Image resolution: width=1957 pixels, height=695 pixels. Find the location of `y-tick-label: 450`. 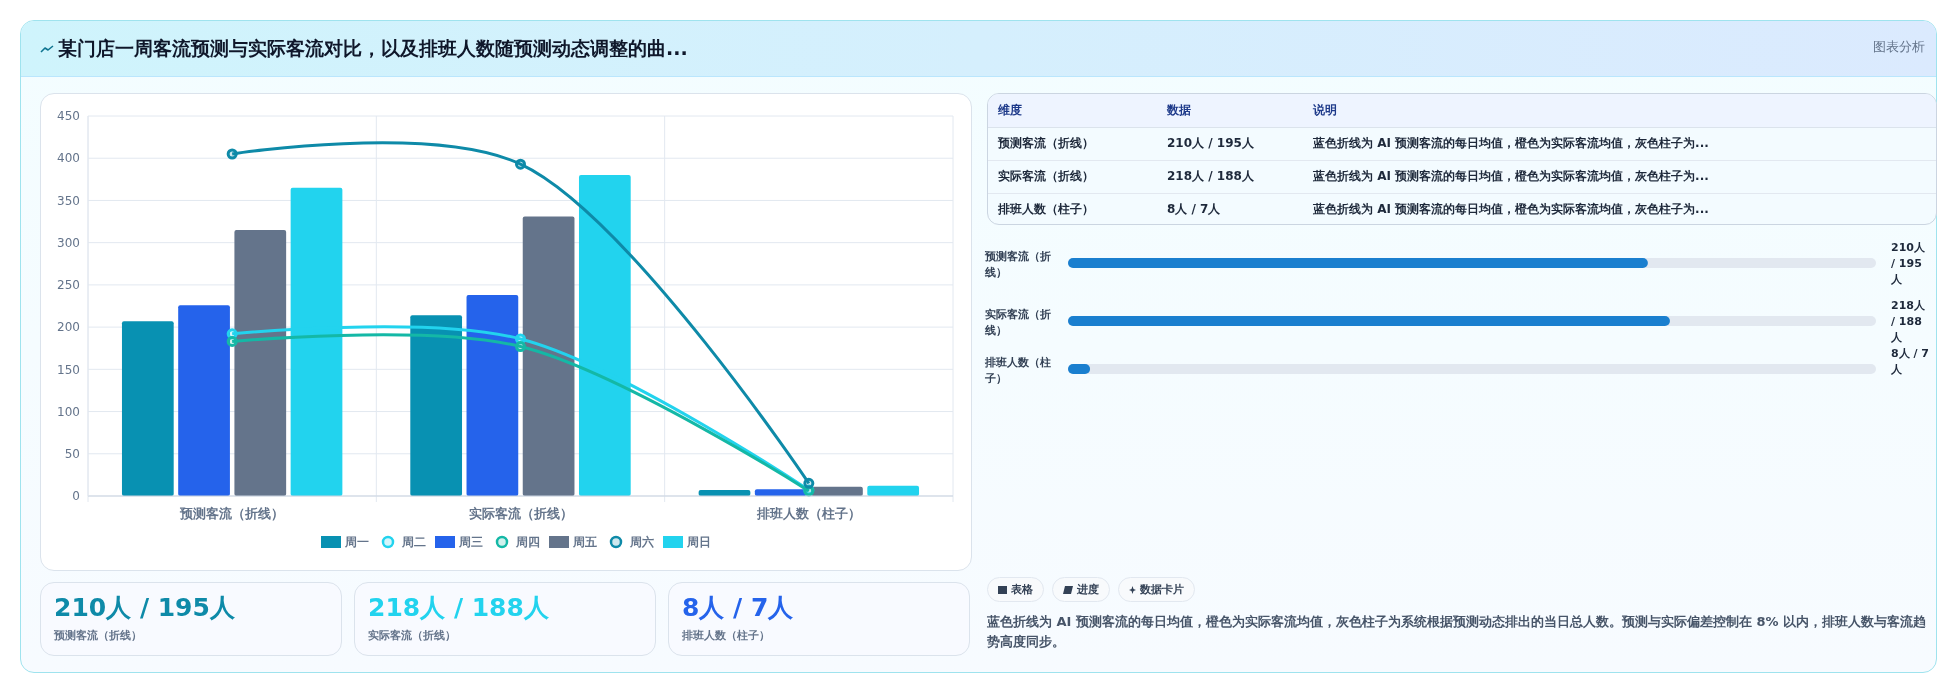

y-tick-label: 450 is located at coordinates (68, 116).